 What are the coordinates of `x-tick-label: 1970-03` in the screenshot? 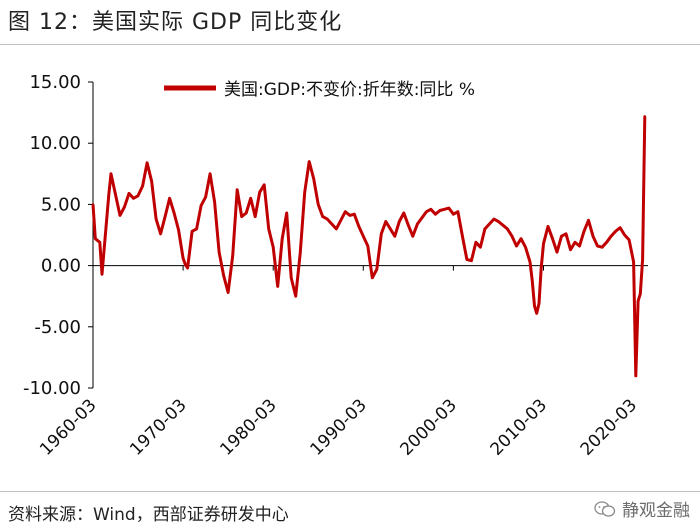 It's located at (158, 427).